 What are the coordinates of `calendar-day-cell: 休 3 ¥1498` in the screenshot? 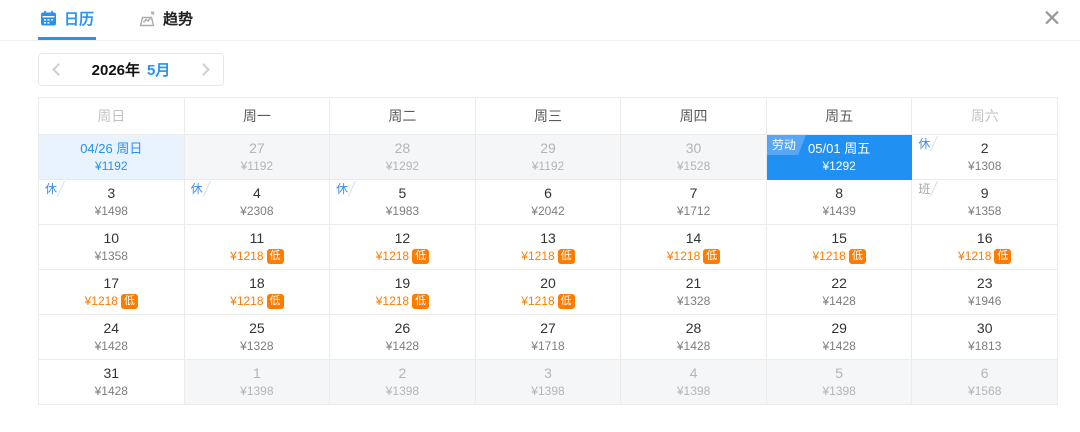 It's located at (112, 202).